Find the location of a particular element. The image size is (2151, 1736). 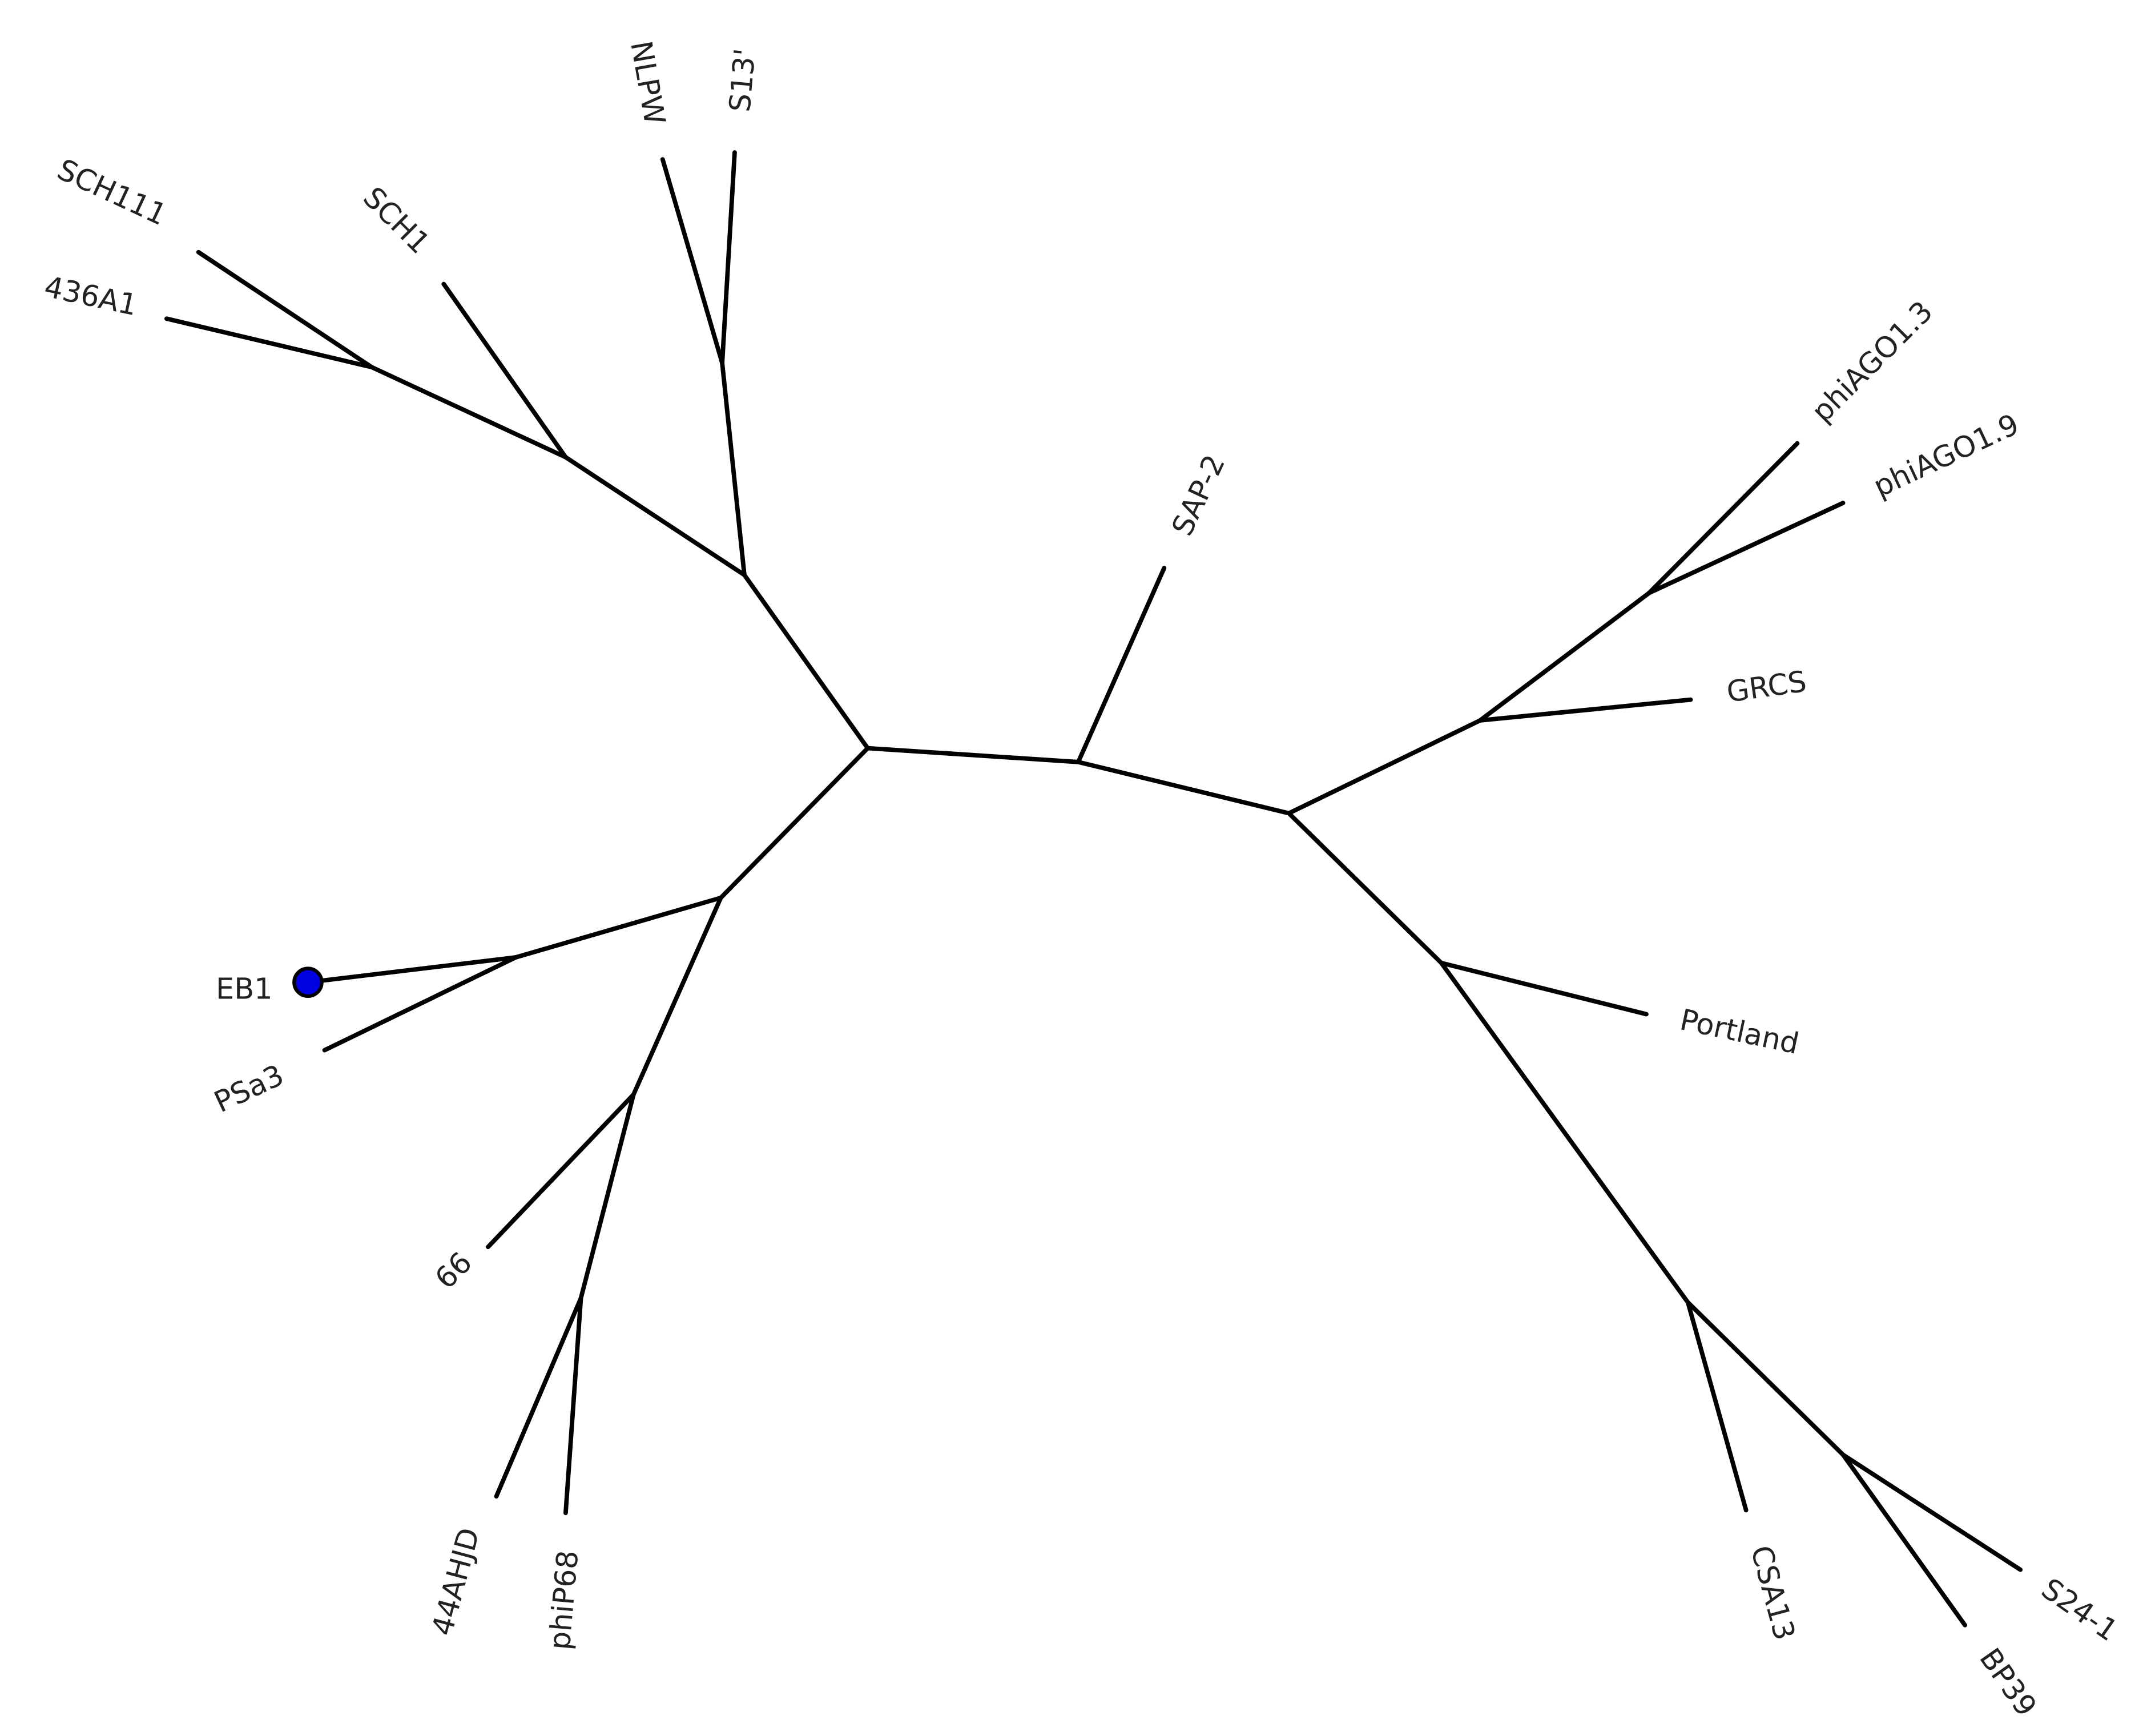

leaf-label: SCH111 is located at coordinates (111, 192).